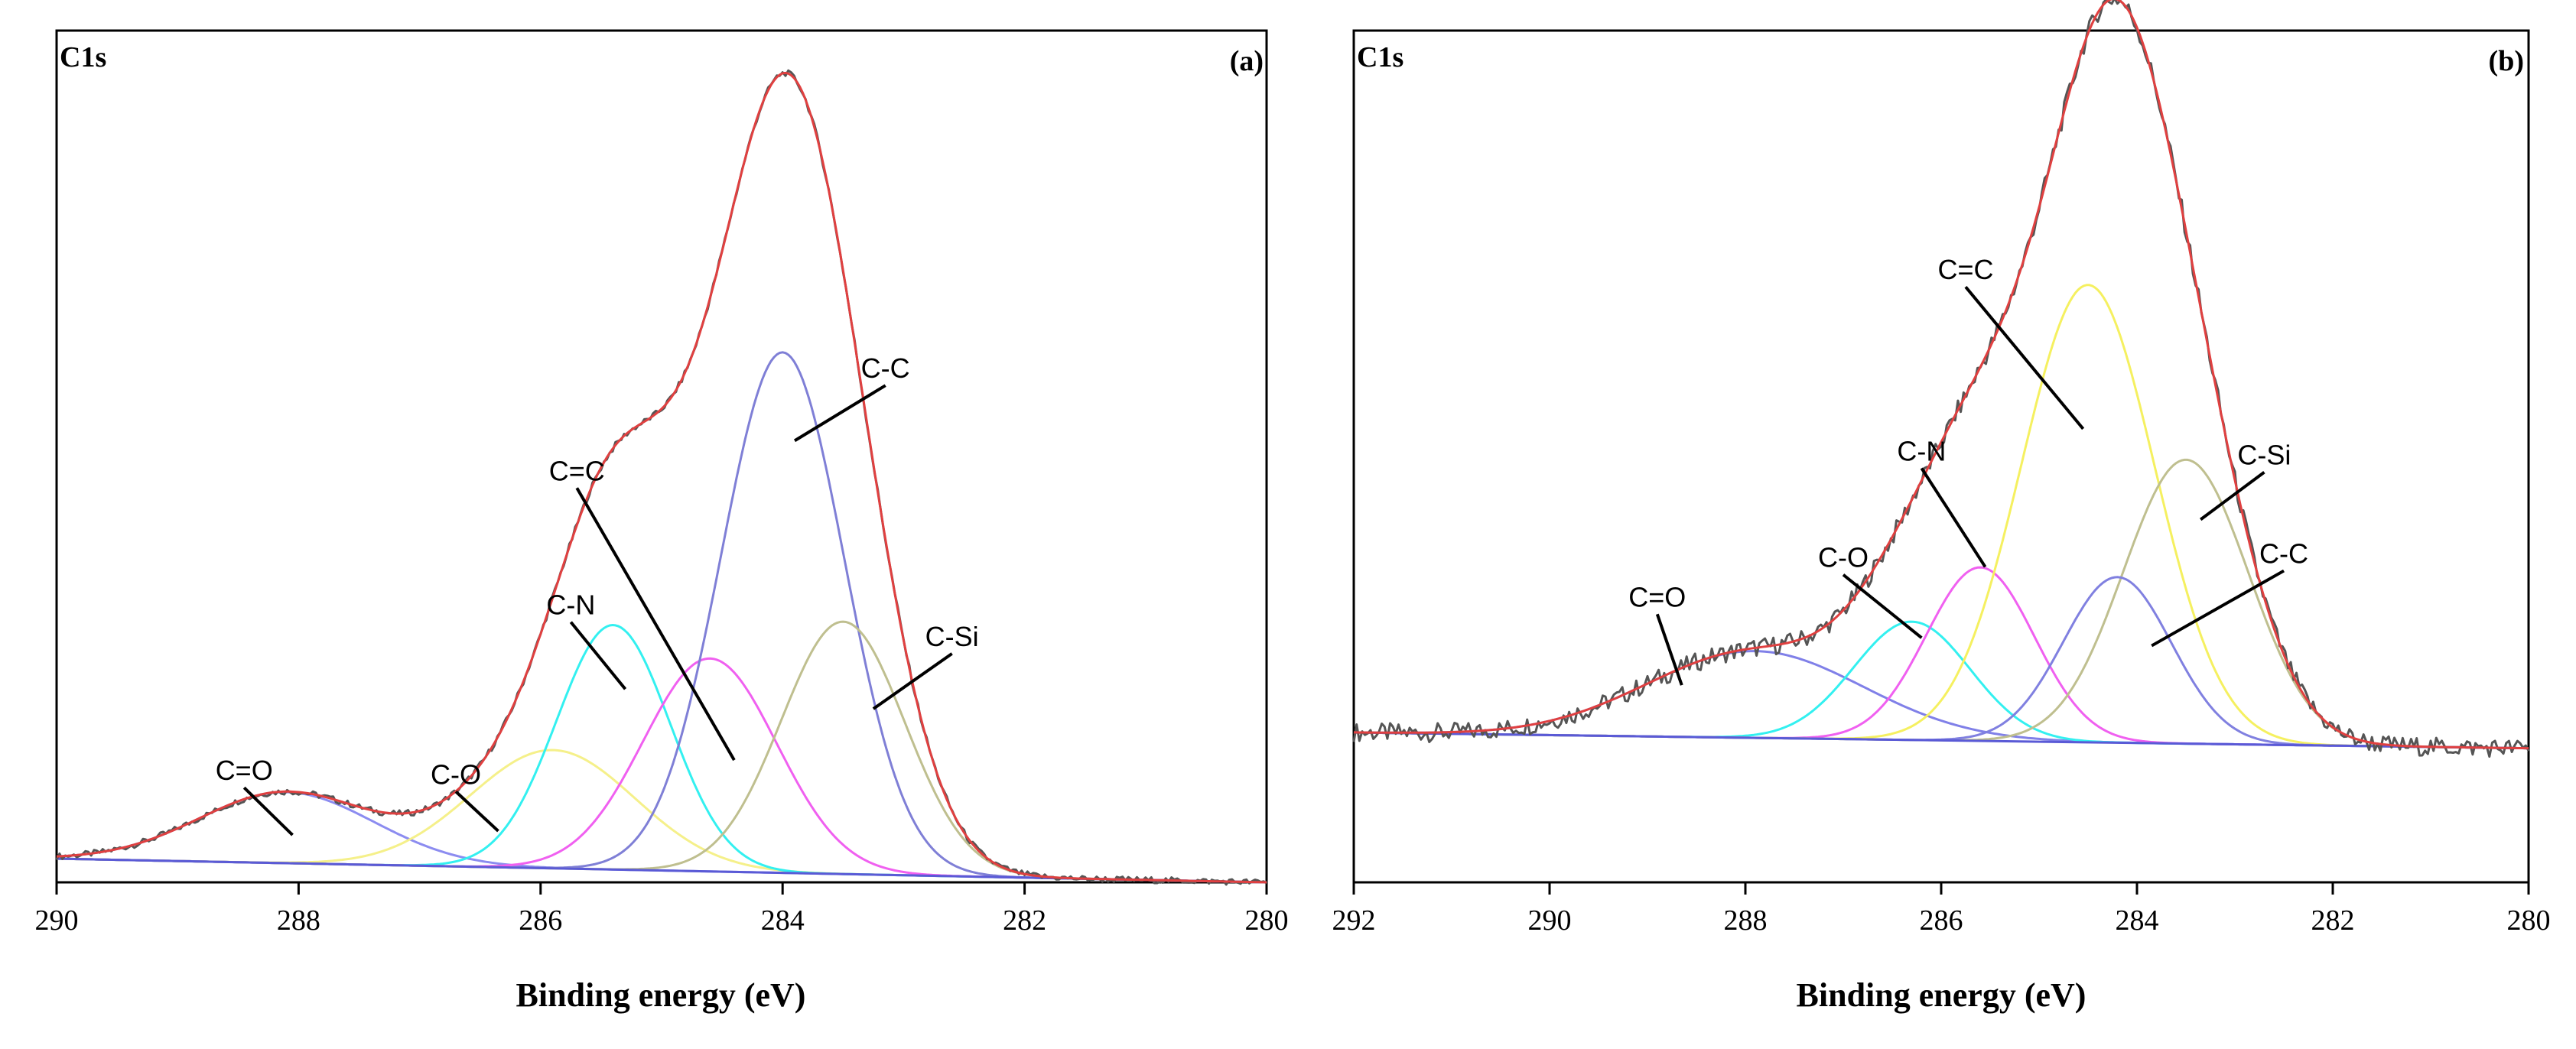  Describe the element at coordinates (1354, 920) in the screenshot. I see `panel-b-x-tick-label: 292` at that location.